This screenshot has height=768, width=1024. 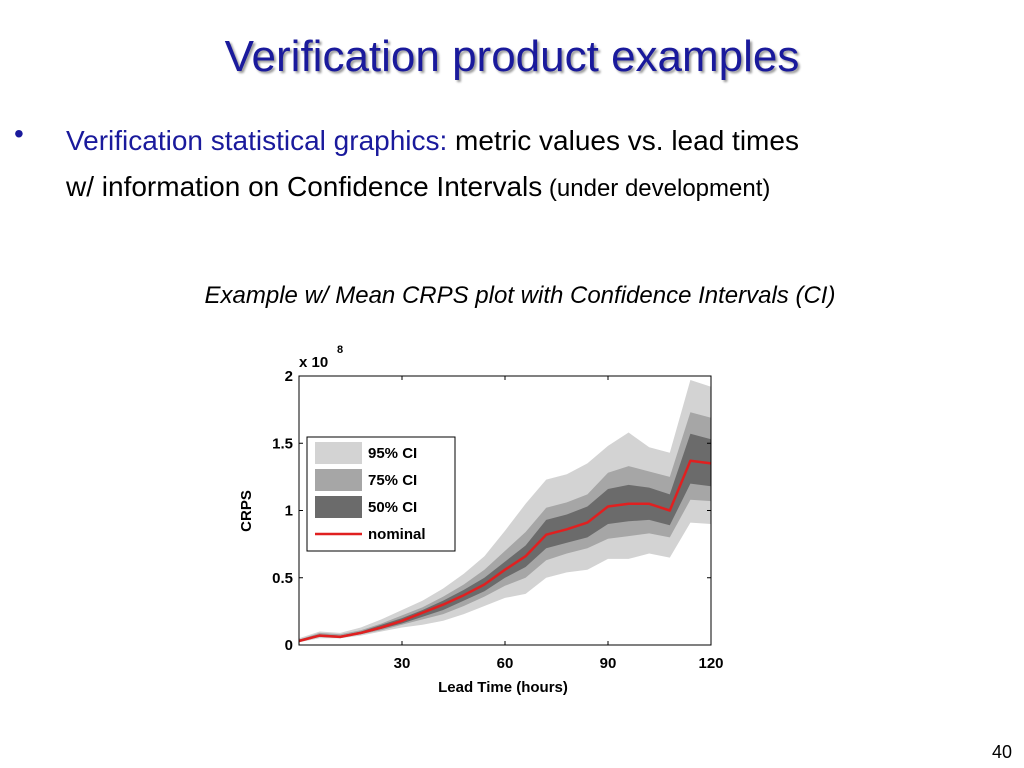 What do you see at coordinates (1001, 752) in the screenshot?
I see `page-number: 40` at bounding box center [1001, 752].